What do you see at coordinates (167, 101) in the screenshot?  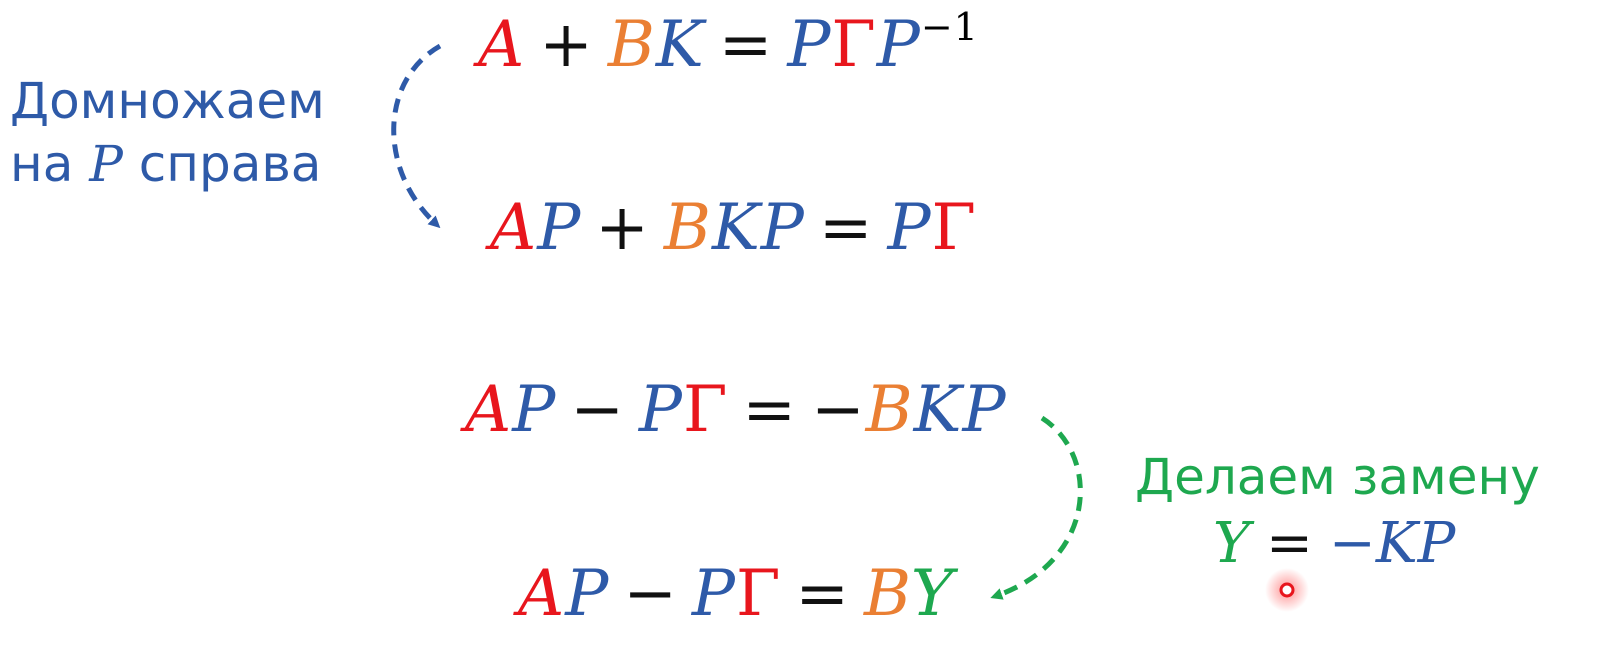 I see `note-line-1: Домножаем` at bounding box center [167, 101].